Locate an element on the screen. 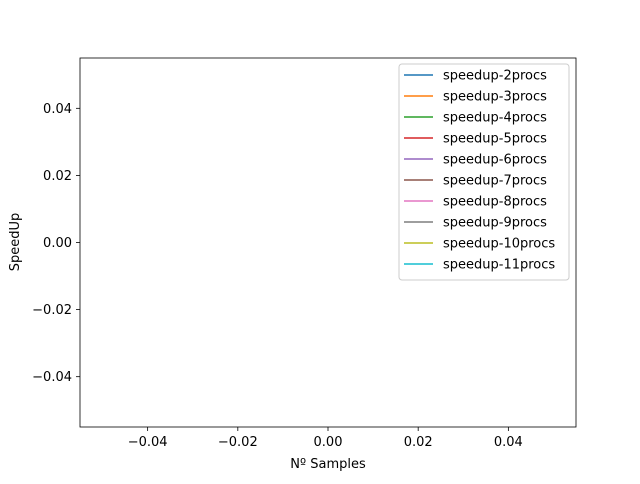 The height and width of the screenshot is (484, 640). y-tick-label: −0.04 is located at coordinates (52, 377).